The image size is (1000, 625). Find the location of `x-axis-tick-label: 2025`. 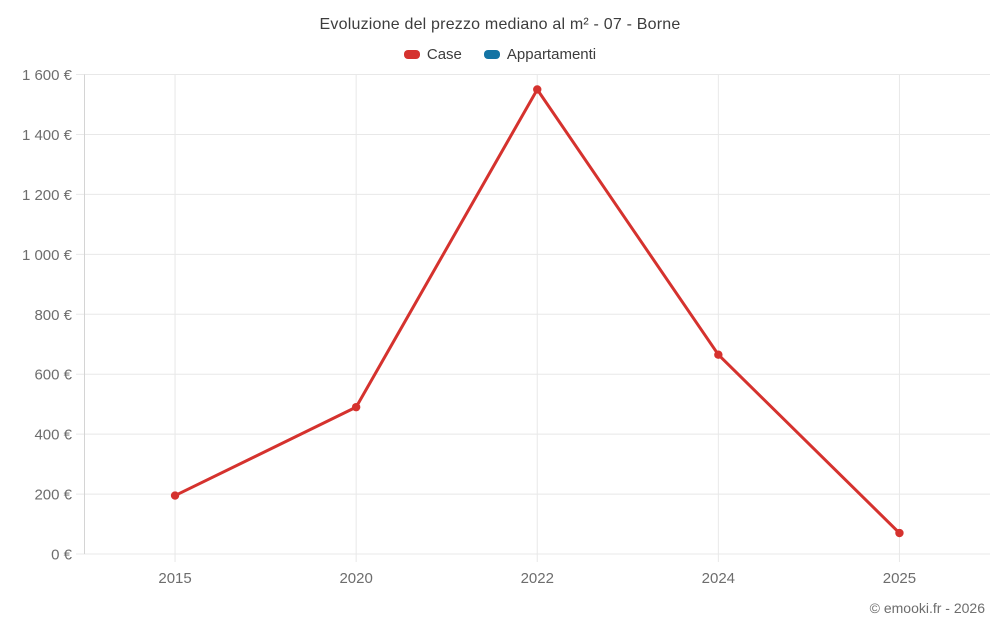

x-axis-tick-label: 2025 is located at coordinates (899, 578).